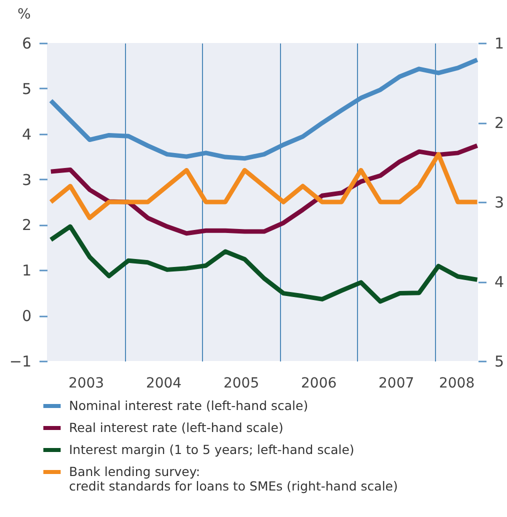 The image size is (507, 517). Describe the element at coordinates (499, 361) in the screenshot. I see `y2-tick-label: 5` at that location.